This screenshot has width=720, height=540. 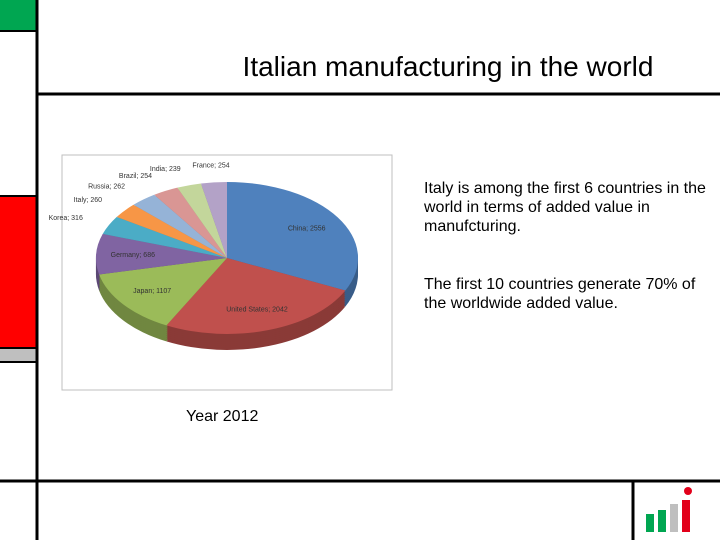 What do you see at coordinates (210, 166) in the screenshot?
I see `data-label: France; 254` at bounding box center [210, 166].